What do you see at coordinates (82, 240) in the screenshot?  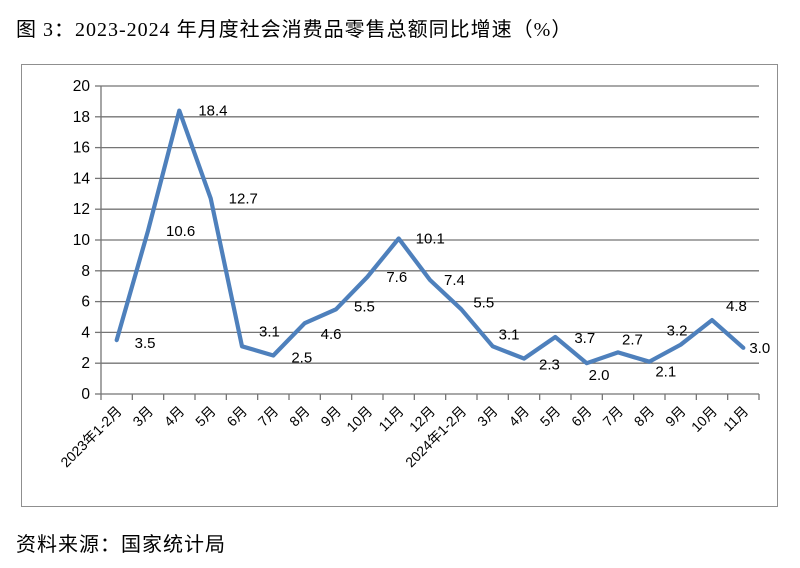 I see `y-tick-label: 10` at bounding box center [82, 240].